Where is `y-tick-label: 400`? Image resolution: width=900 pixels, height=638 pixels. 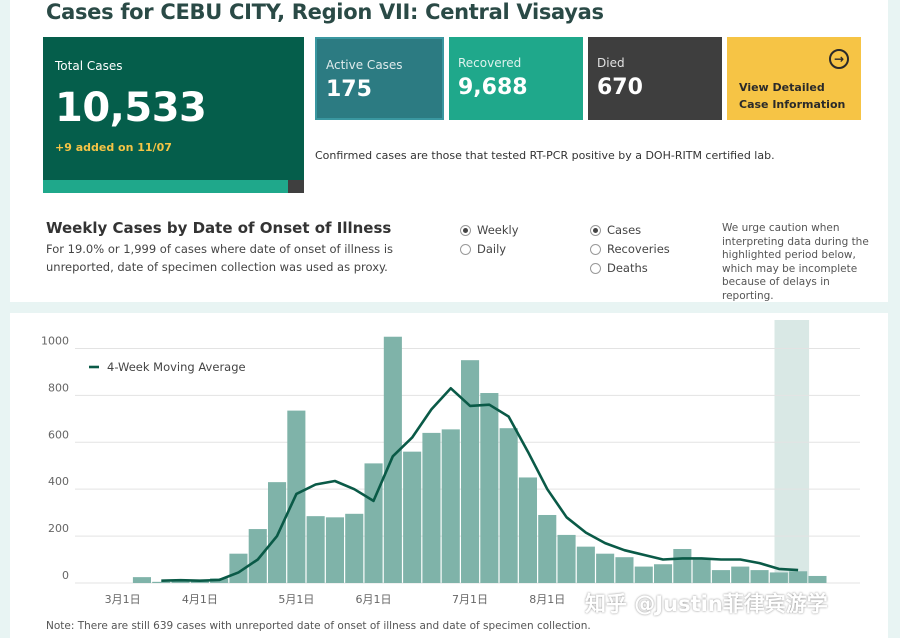
y-tick-label: 400 is located at coordinates (58, 481).